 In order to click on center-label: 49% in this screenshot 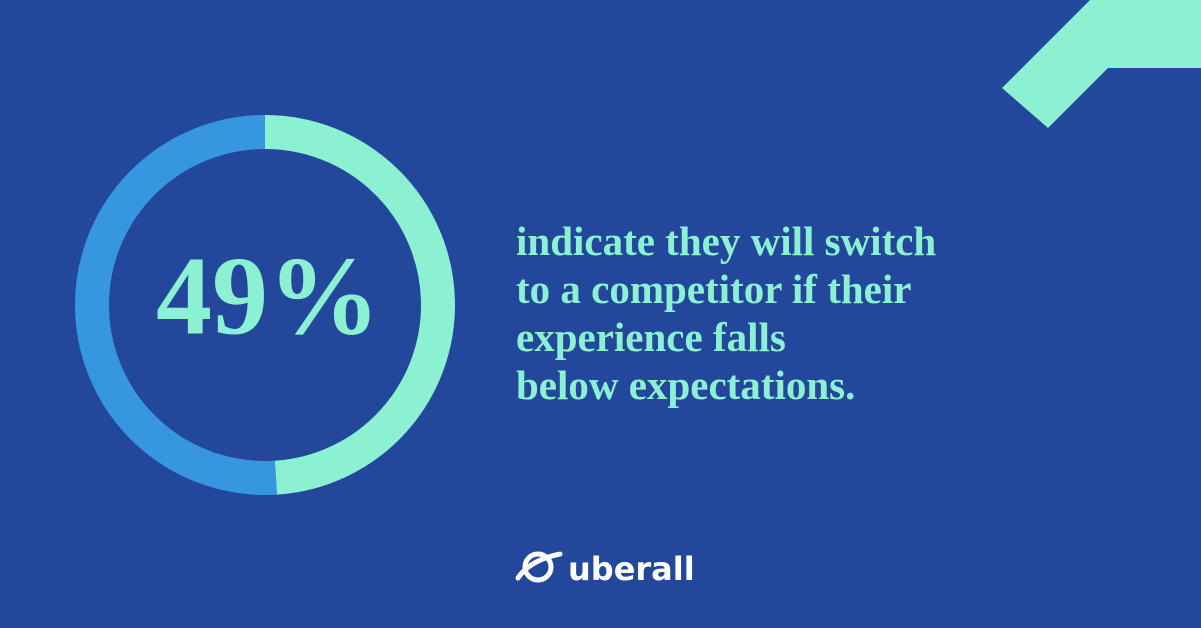, I will do `click(268, 297)`.